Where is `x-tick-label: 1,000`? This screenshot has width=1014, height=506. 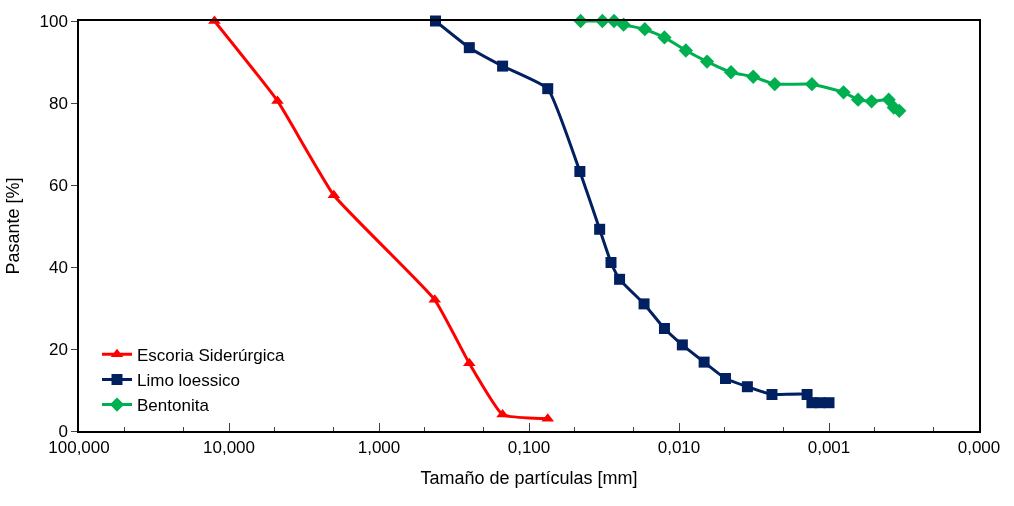 x-tick-label: 1,000 is located at coordinates (379, 448).